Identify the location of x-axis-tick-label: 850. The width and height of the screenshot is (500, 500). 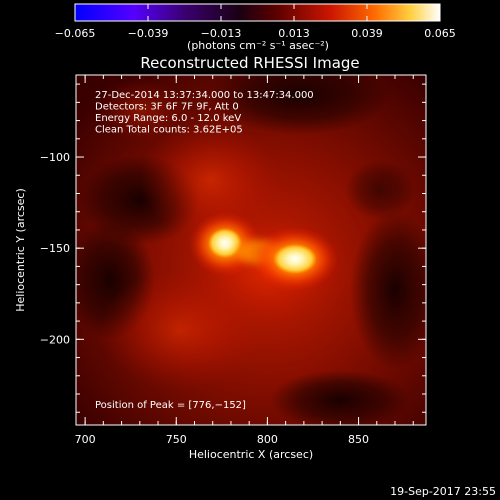
(358, 439).